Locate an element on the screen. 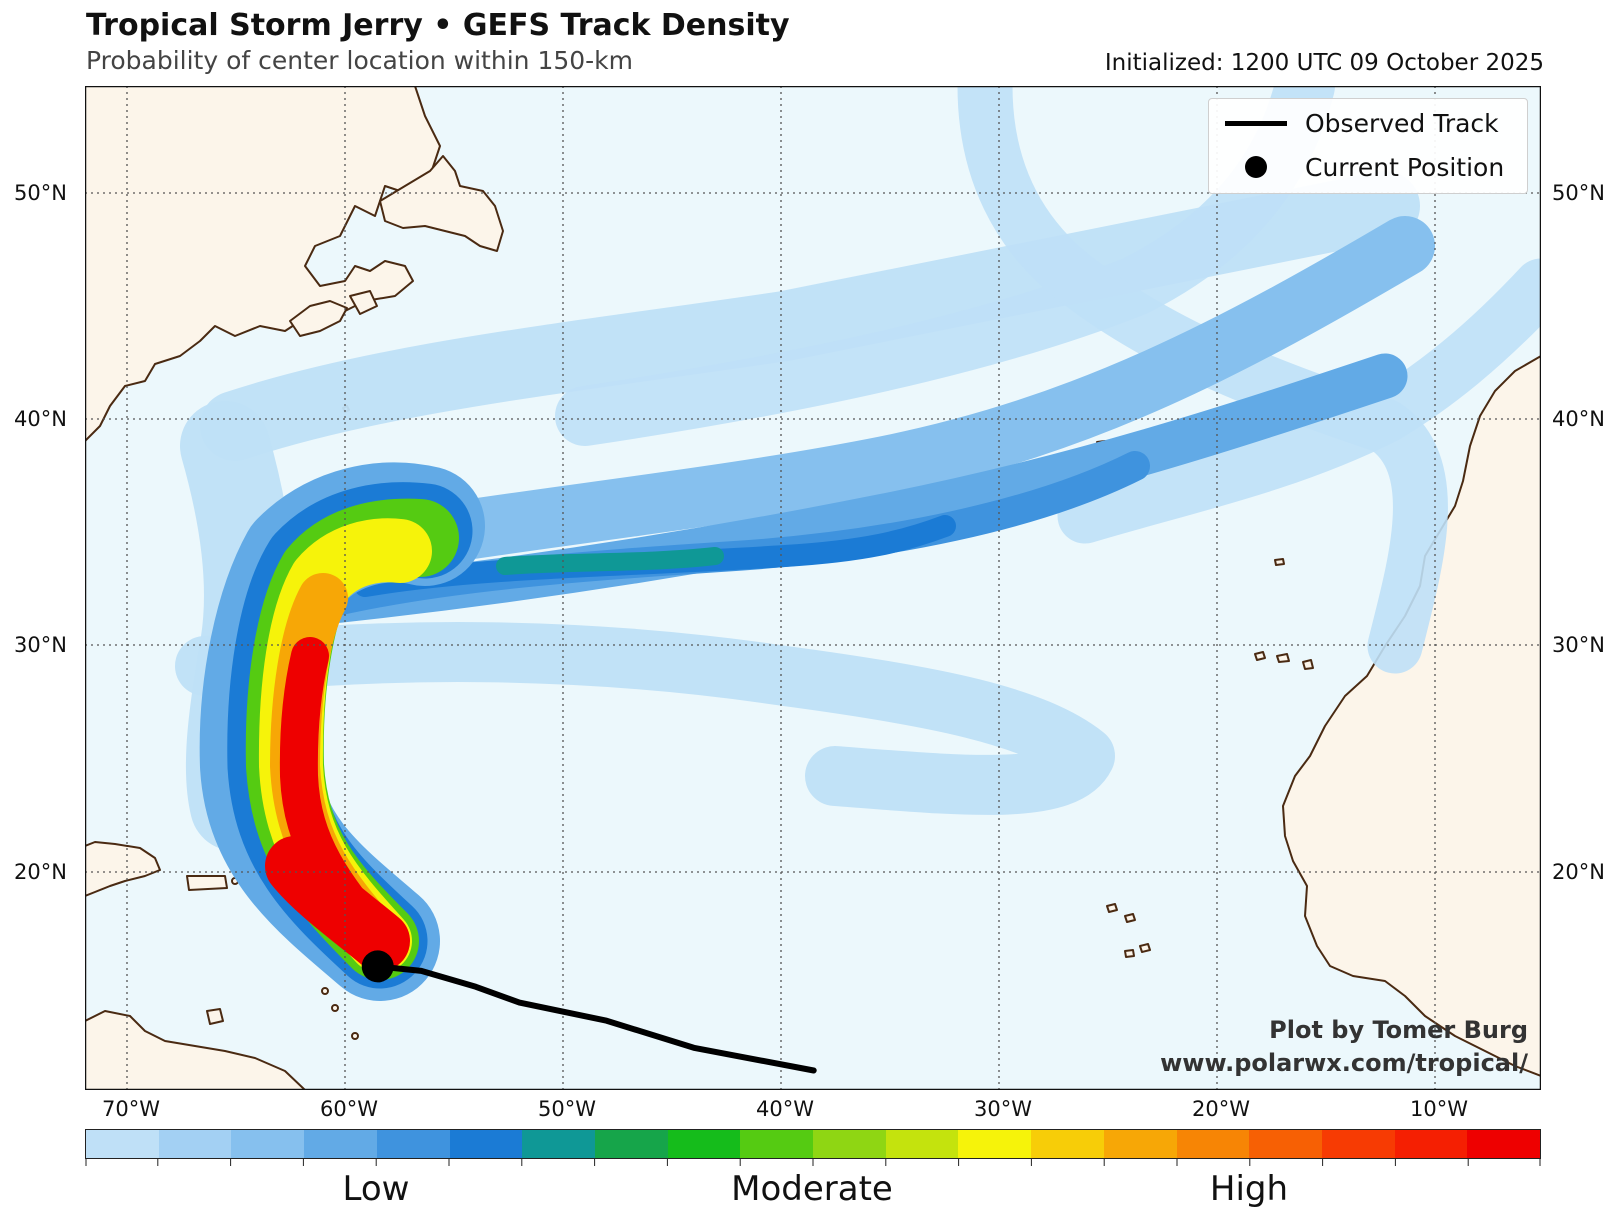  lon-label-20w: 20°W is located at coordinates (1221, 1109).